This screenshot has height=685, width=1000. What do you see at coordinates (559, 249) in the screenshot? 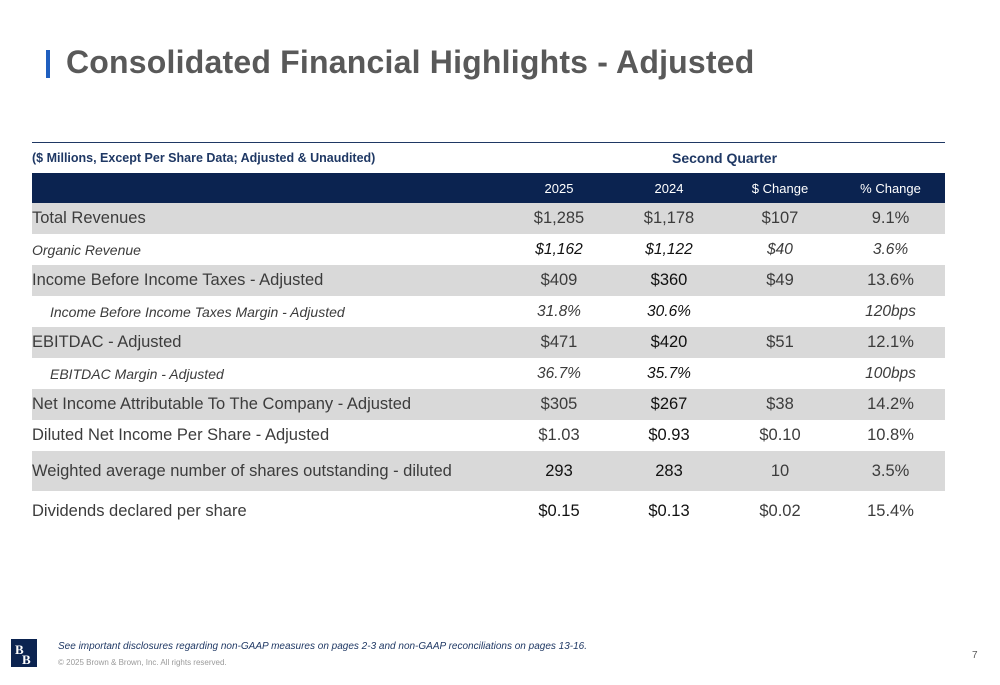
I see `cell-2025: $1,162` at bounding box center [559, 249].